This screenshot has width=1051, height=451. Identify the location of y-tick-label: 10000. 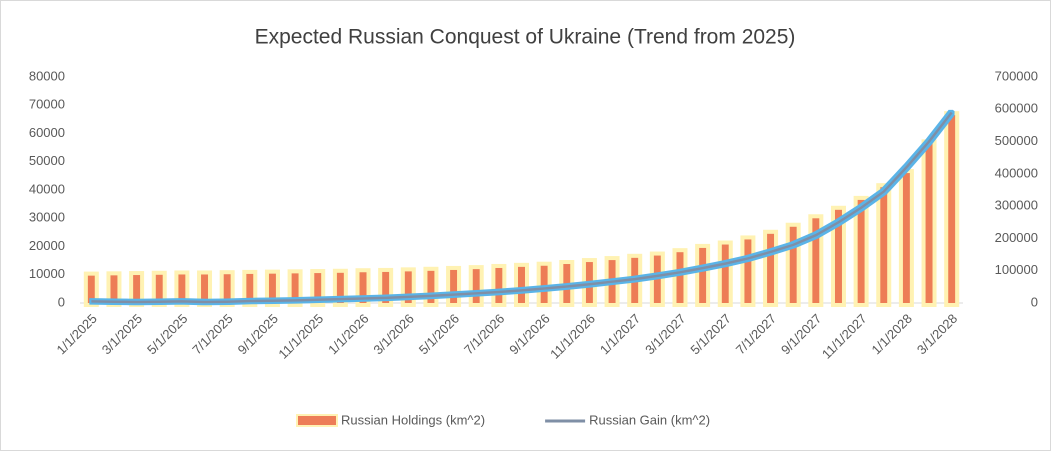
(47, 273).